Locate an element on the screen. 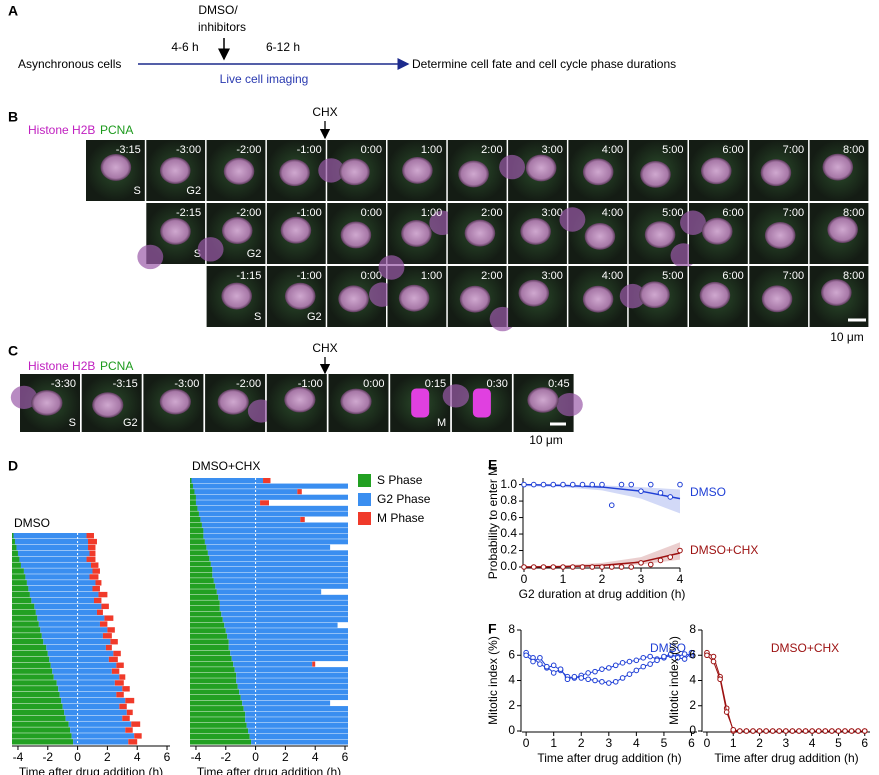  x-axis-label: Time after drug addition (h) is located at coordinates (91, 770).